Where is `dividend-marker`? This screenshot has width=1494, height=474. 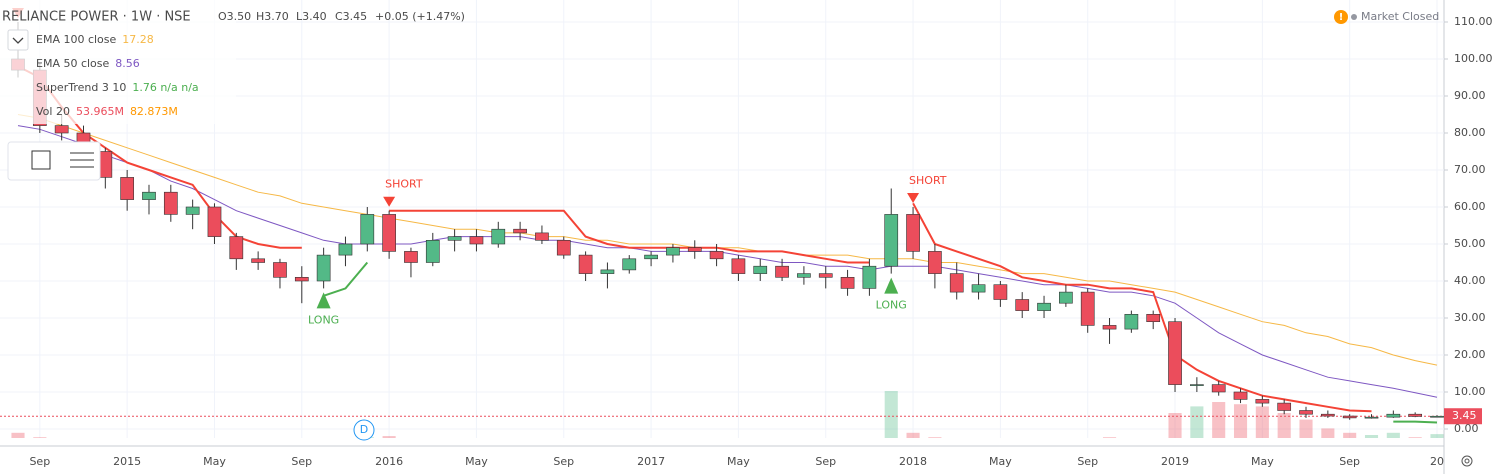 dividend-marker is located at coordinates (364, 430).